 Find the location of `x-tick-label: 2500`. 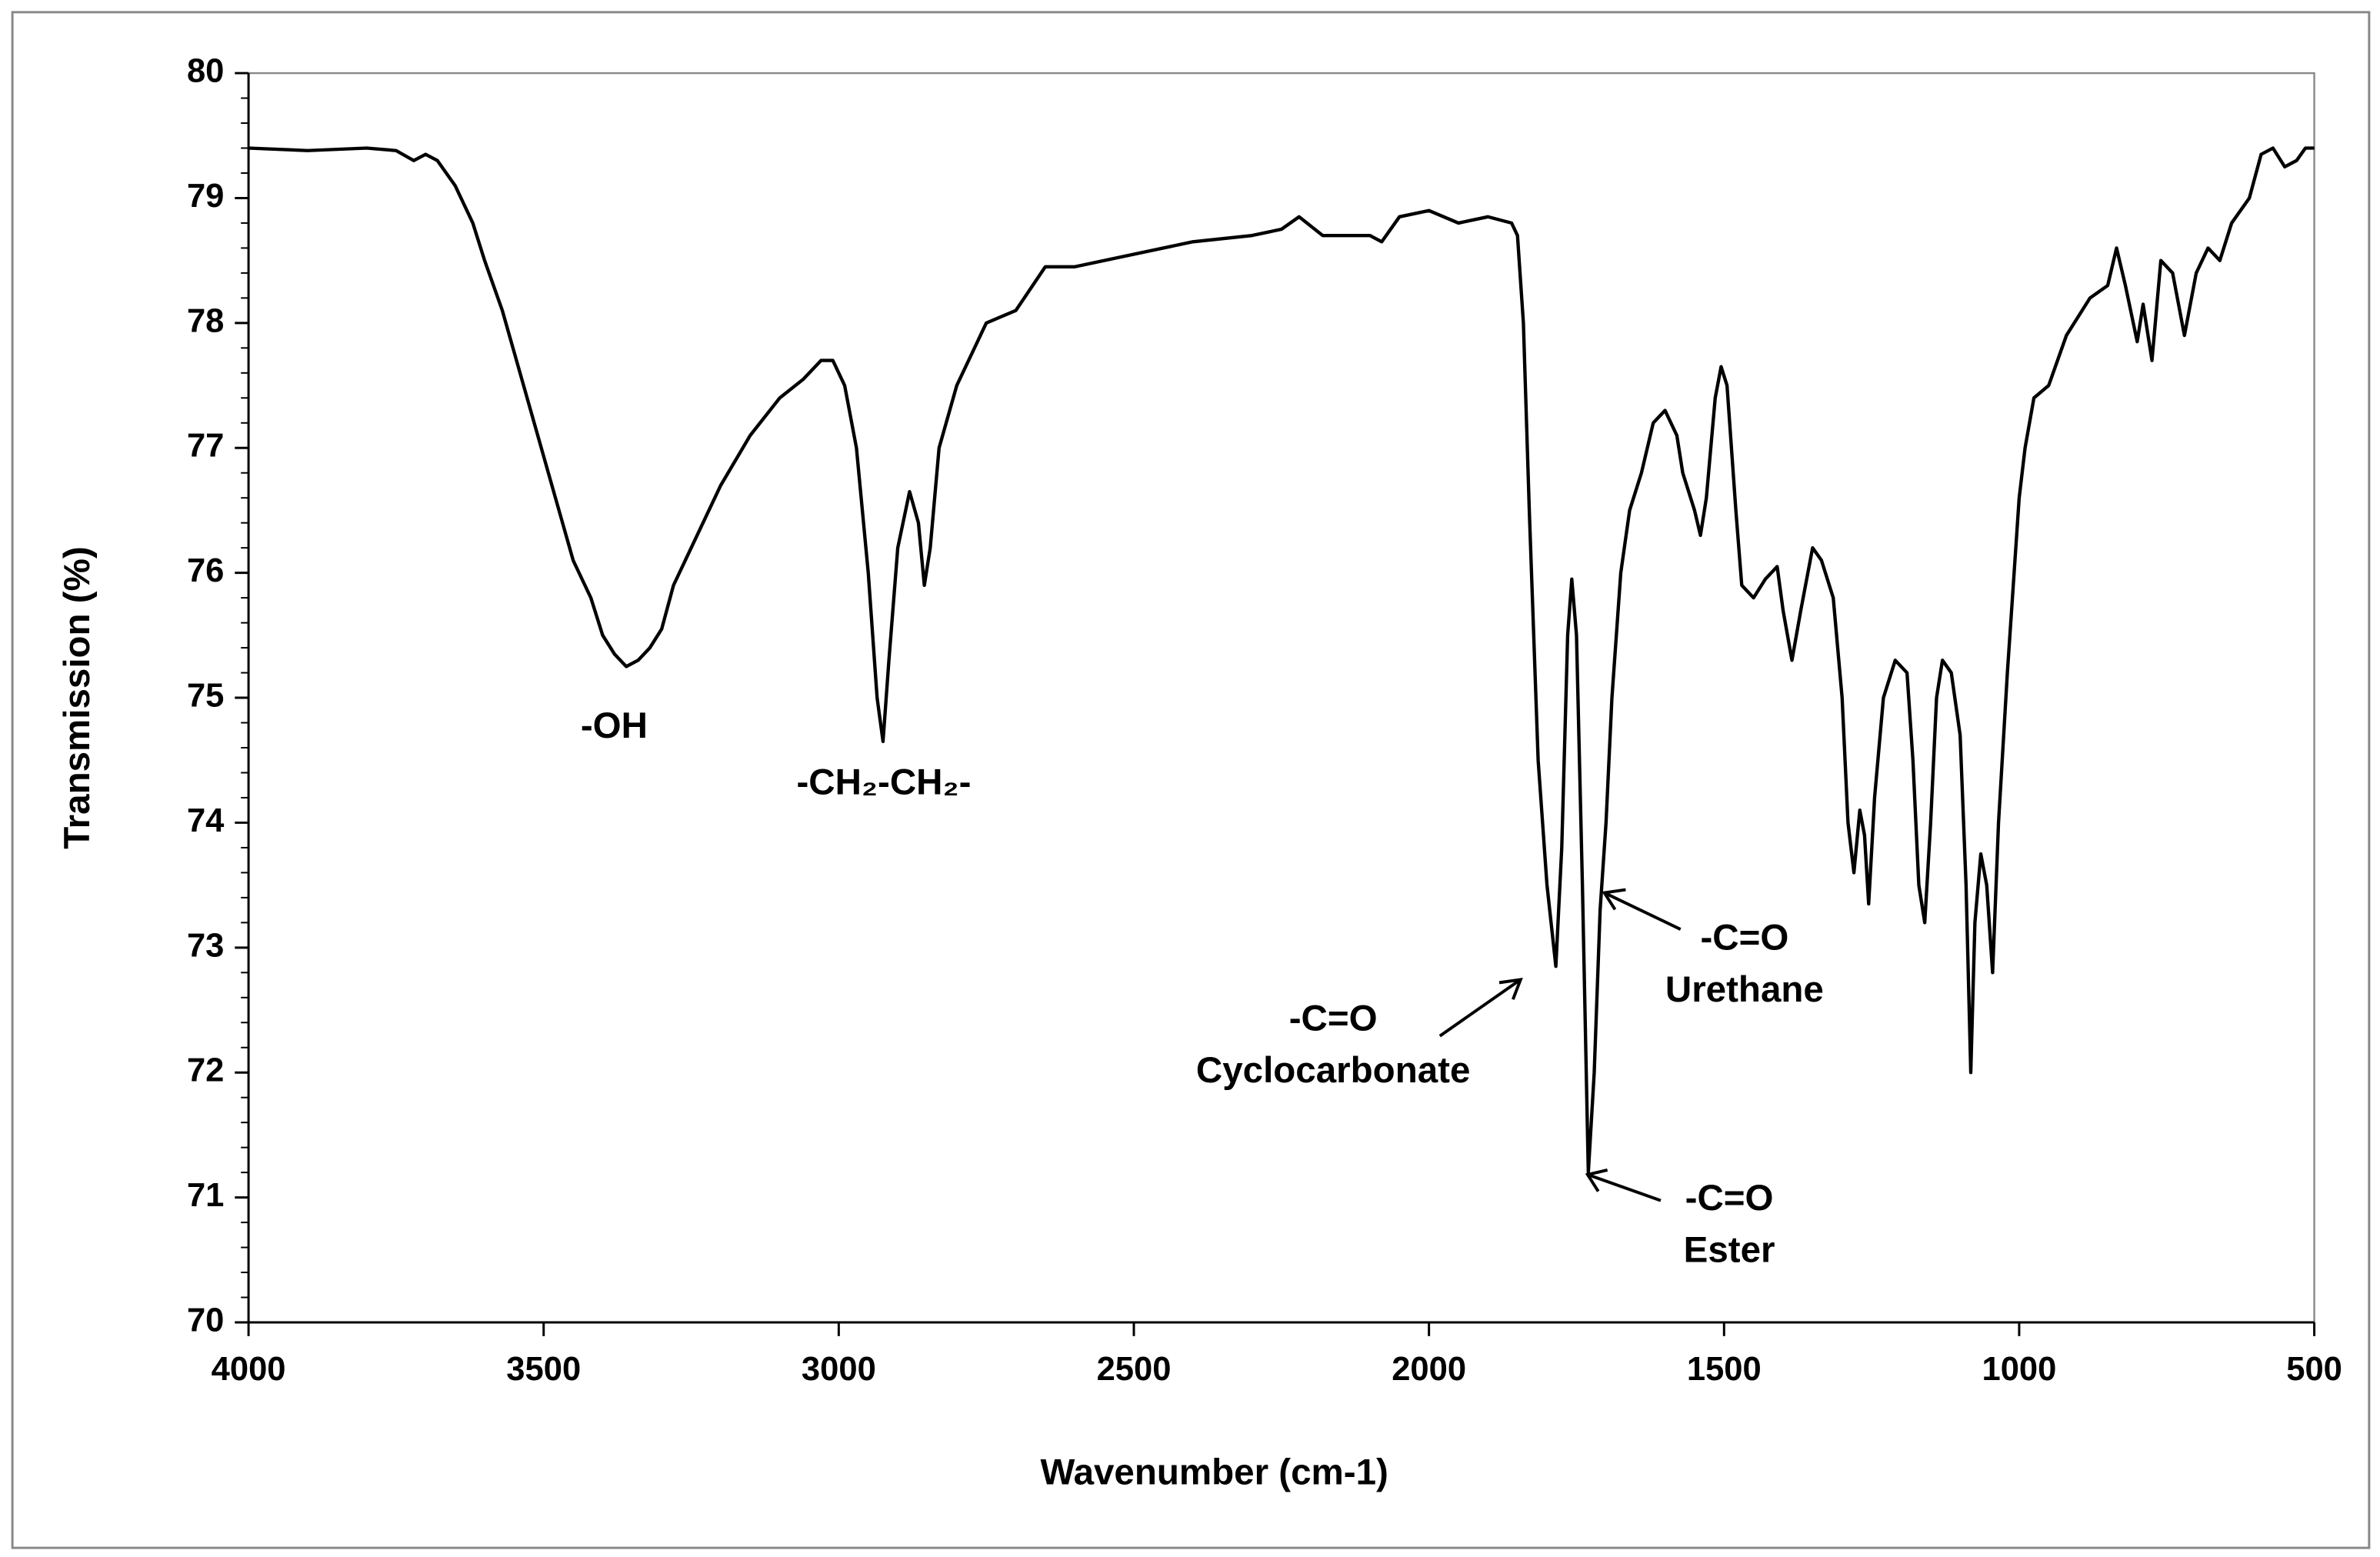

x-tick-label: 2500 is located at coordinates (1135, 1369).